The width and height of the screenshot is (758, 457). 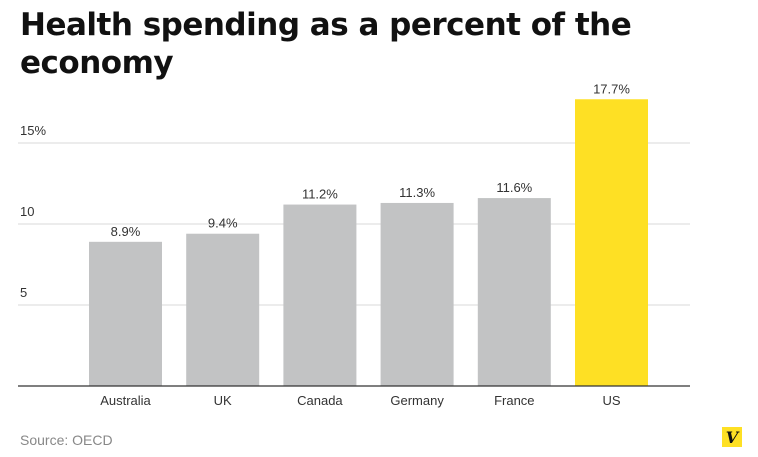 I want to click on data-label: 11.2%, so click(x=320, y=194).